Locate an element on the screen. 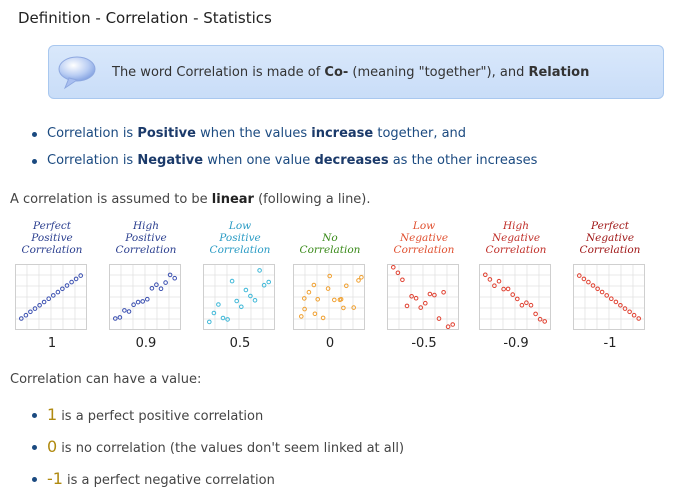  value-number: 0 is located at coordinates (52, 446).